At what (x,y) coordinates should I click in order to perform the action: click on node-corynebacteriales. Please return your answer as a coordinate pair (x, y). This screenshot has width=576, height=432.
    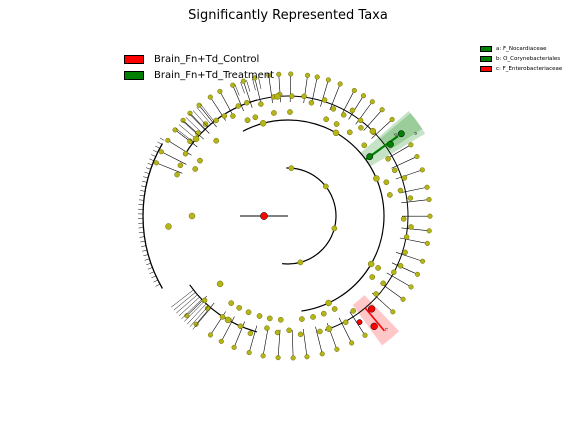
    Looking at the image, I should click on (370, 157).